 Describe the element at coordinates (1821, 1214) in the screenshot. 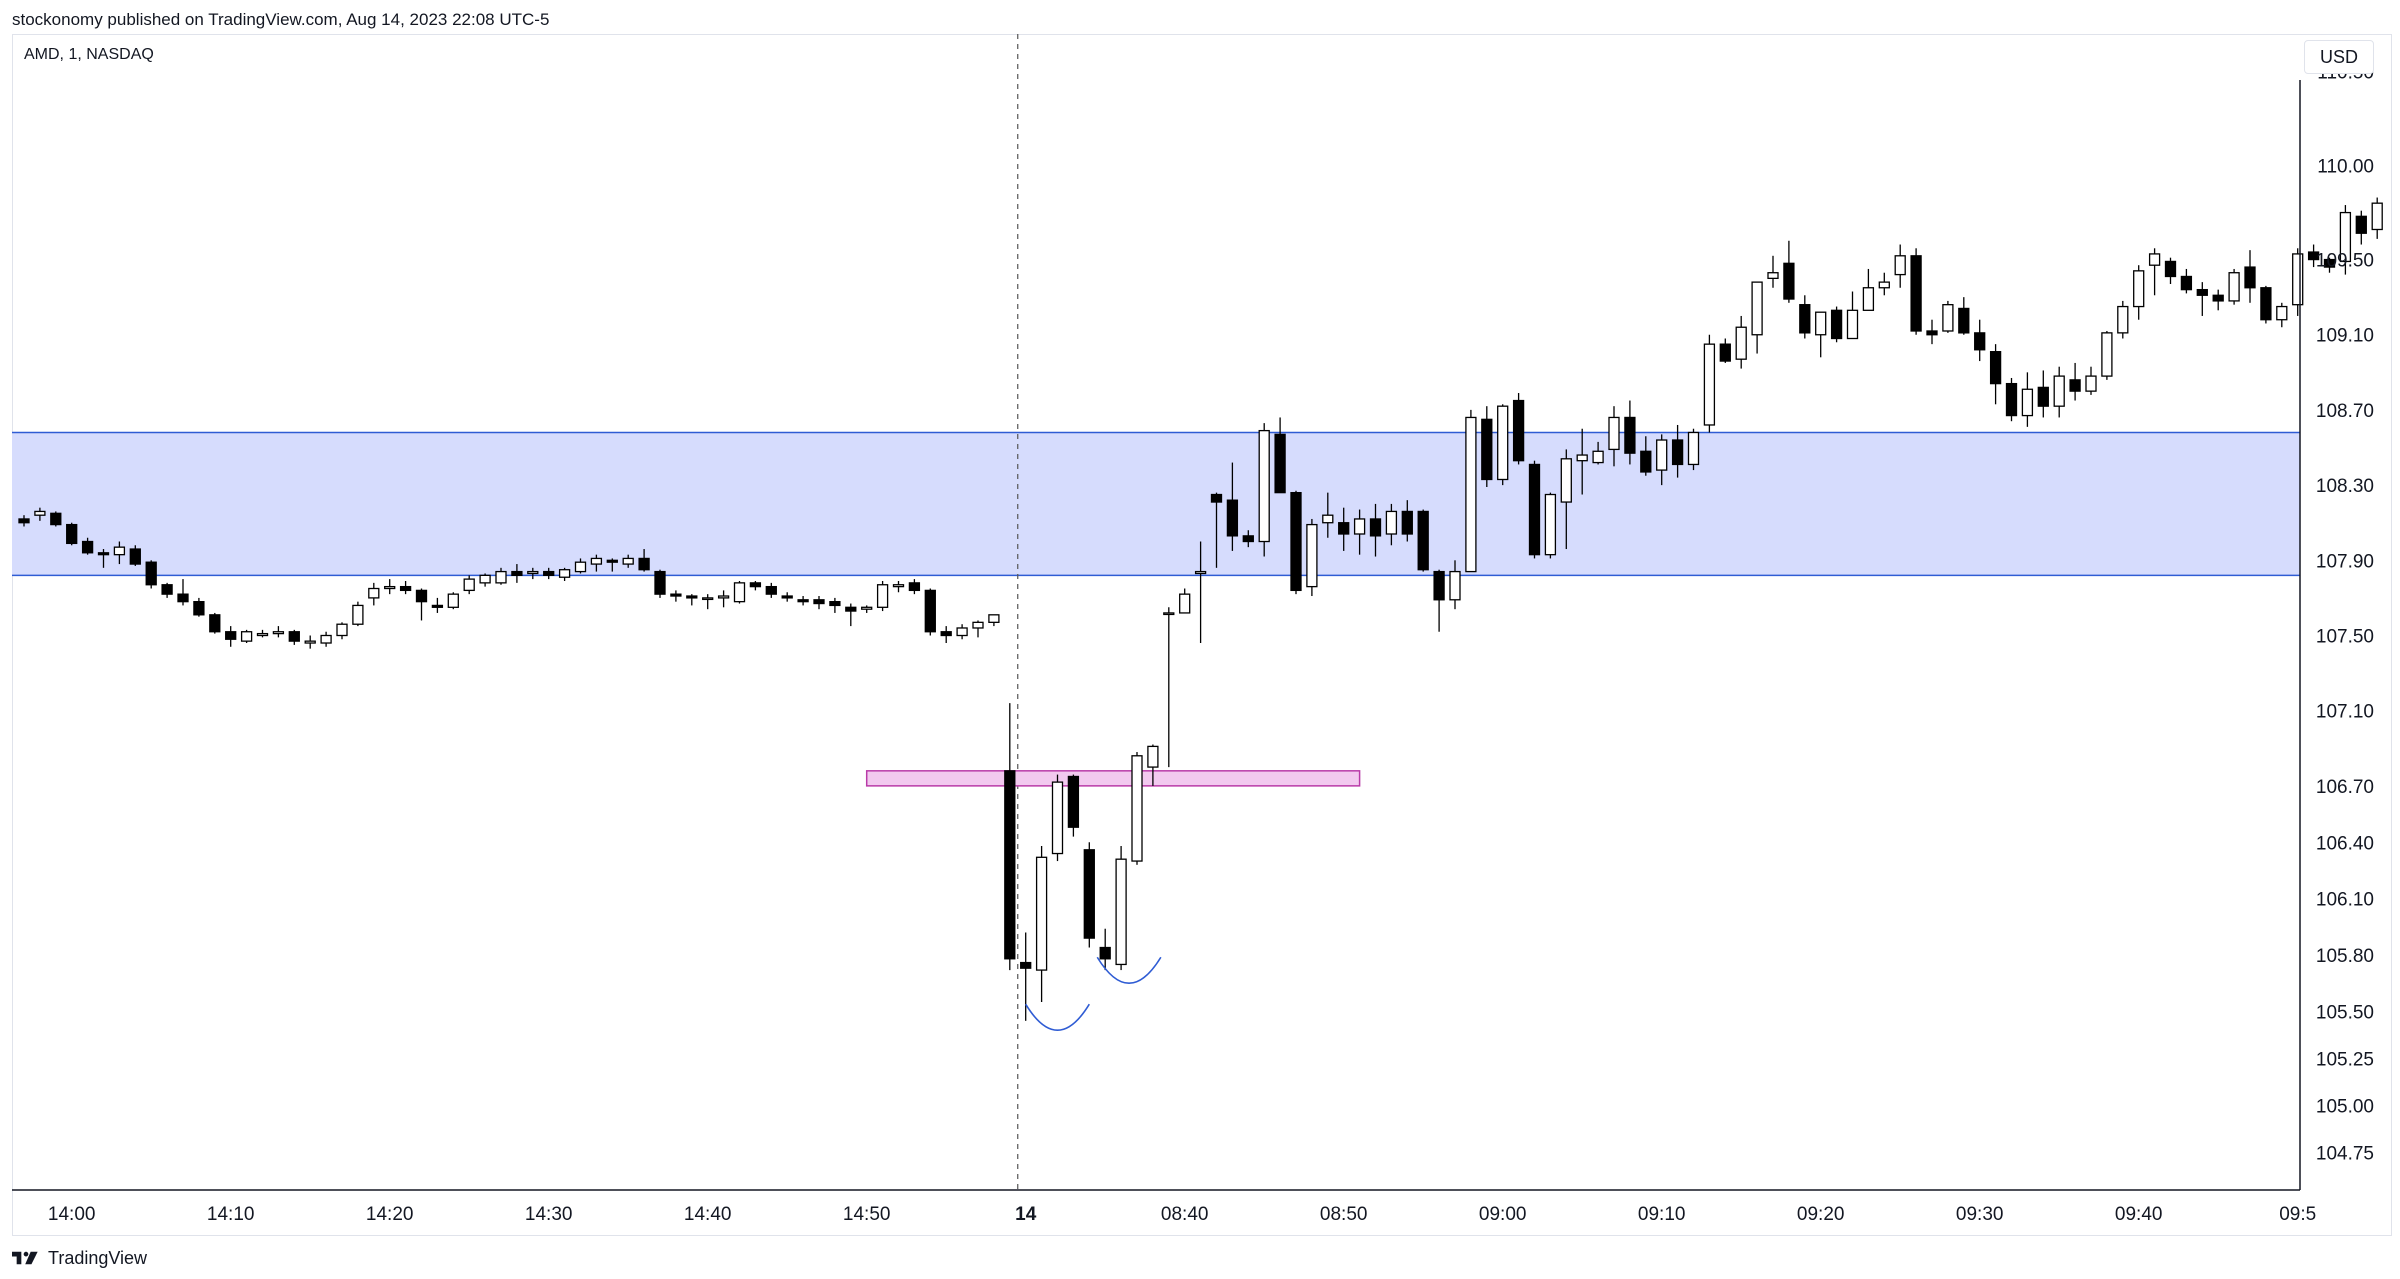

I see `time-tick-label: 09:20` at that location.